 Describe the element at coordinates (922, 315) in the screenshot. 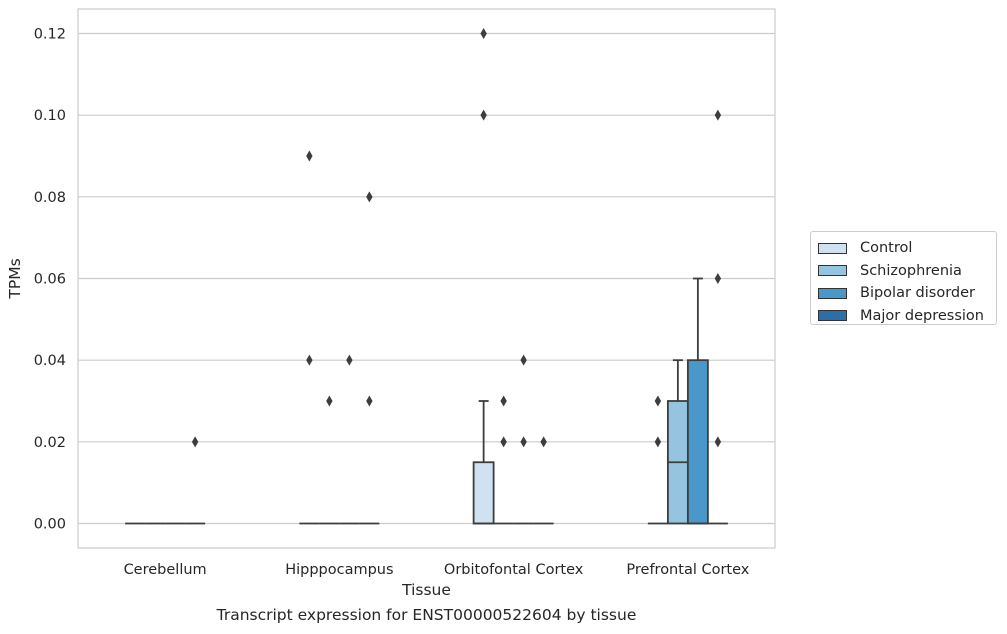

I see `legend-label: Major depression` at that location.